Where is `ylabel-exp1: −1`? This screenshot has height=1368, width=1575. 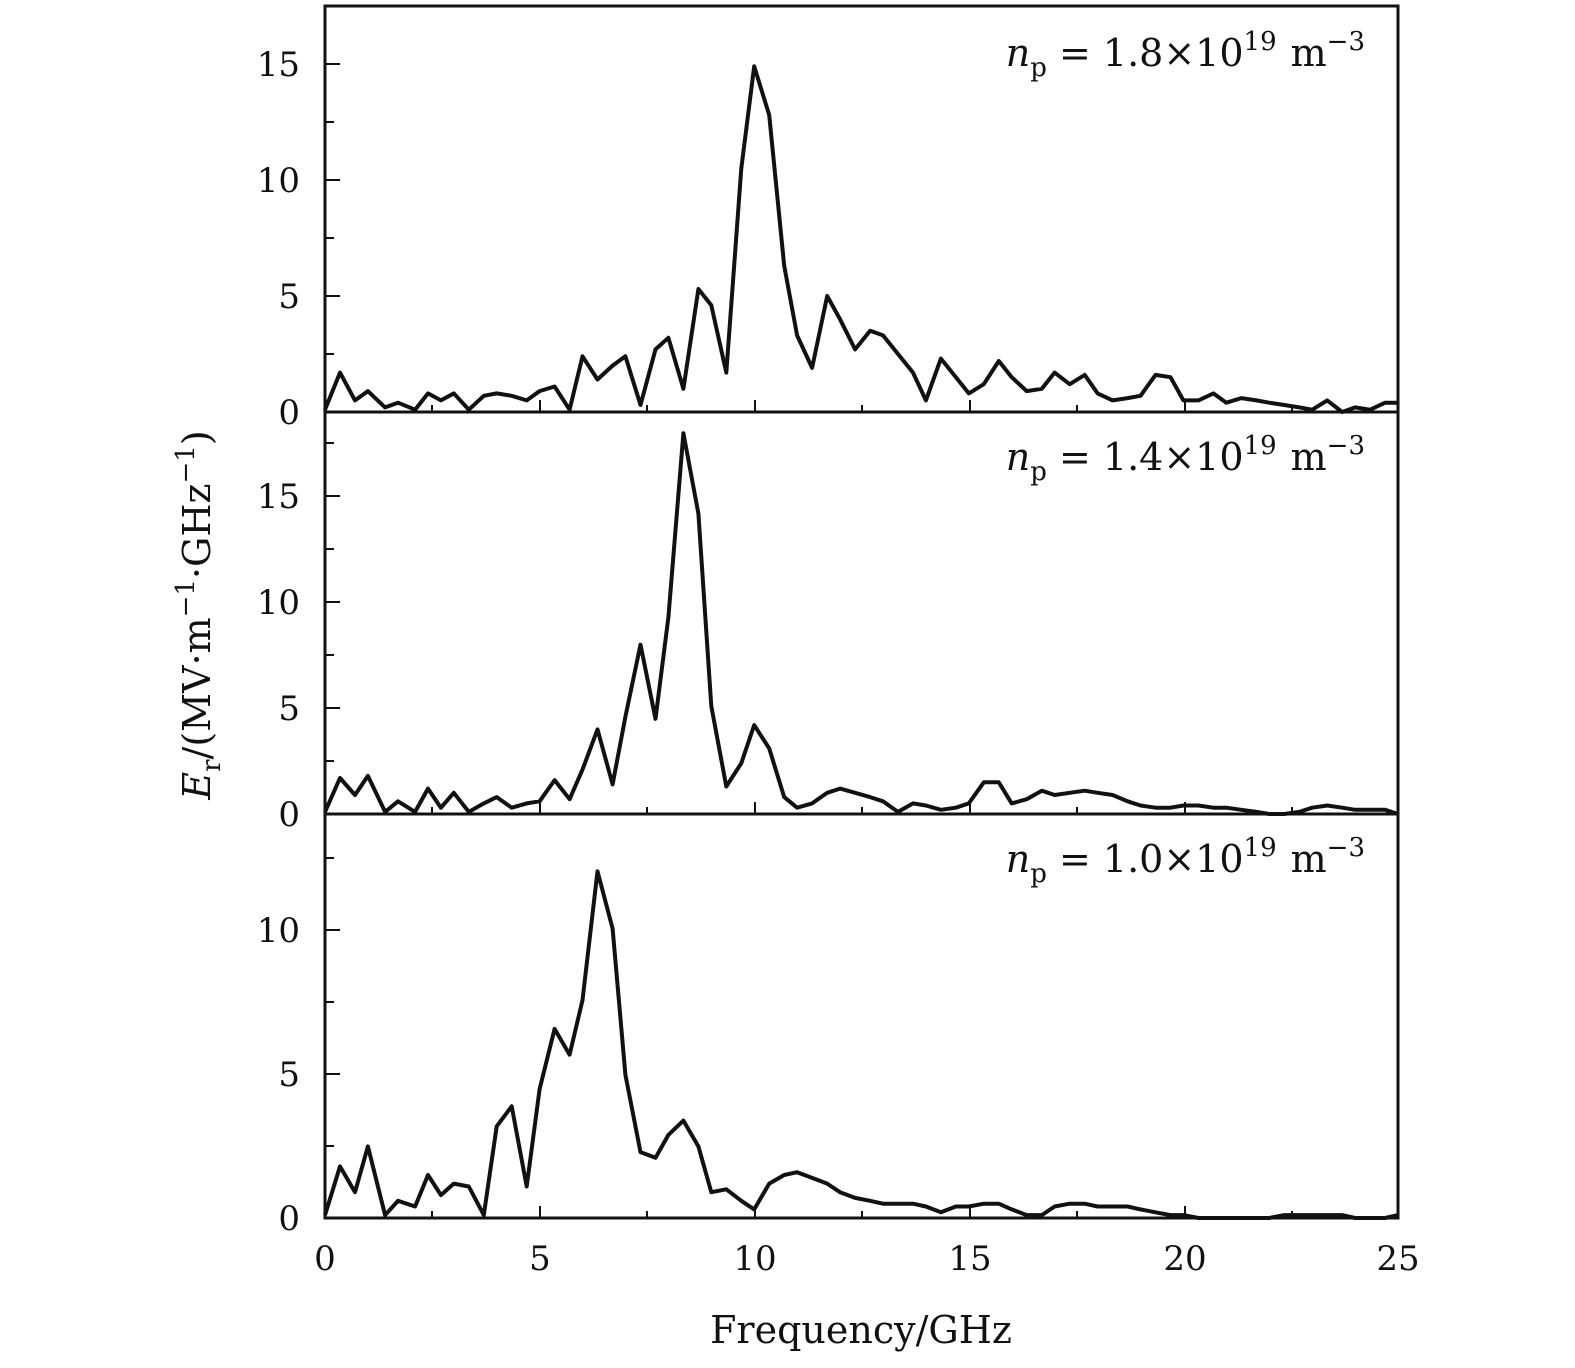
ylabel-exp1: −1 is located at coordinates (186, 598).